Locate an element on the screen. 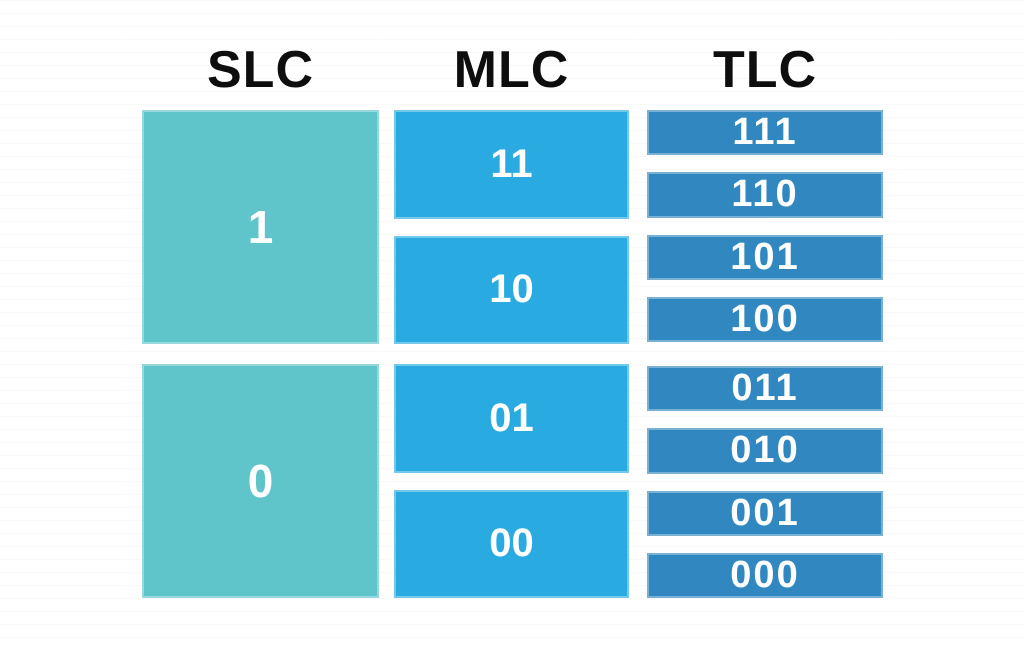 The image size is (1024, 650). cell-group-slc-high: 1 is located at coordinates (260, 227).